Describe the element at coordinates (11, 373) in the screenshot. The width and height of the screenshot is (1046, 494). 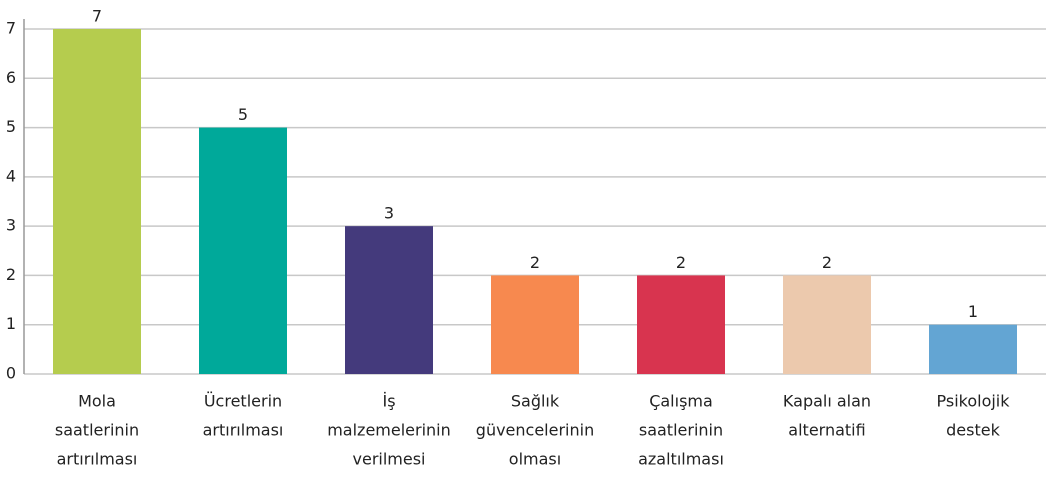
I see `y-tick-label: 0` at that location.